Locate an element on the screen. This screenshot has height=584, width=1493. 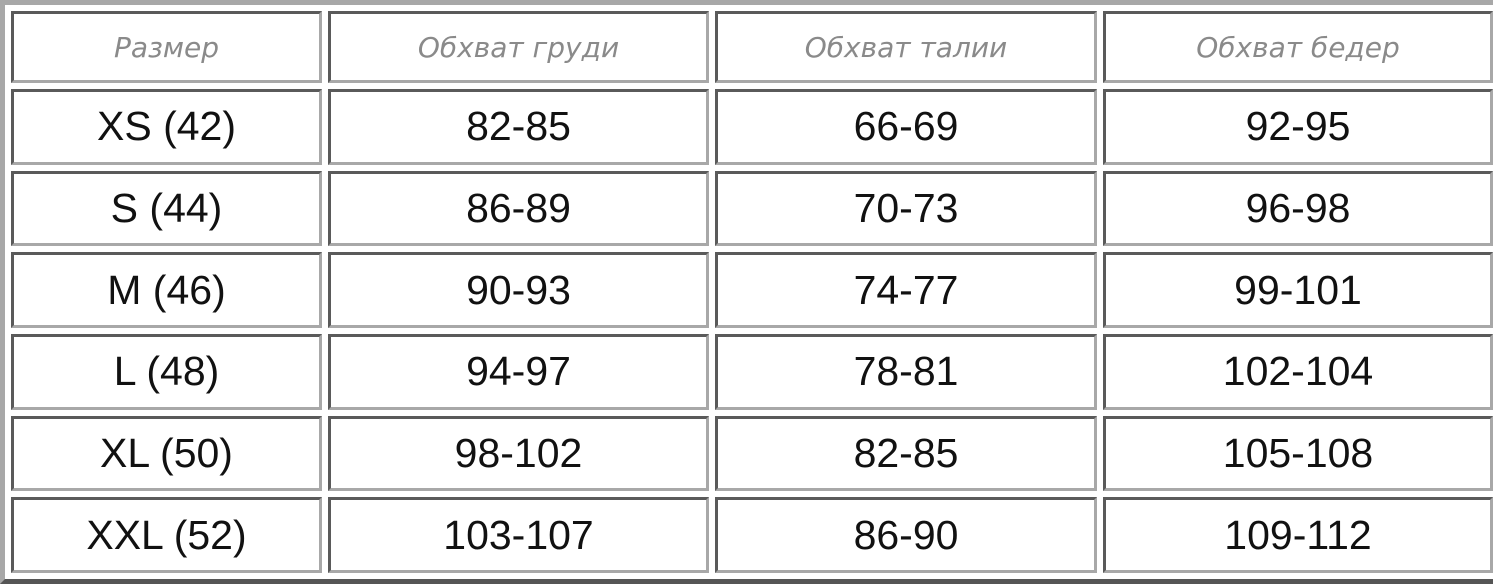
table-row: XS (42) 82-85 66-69 92-95 is located at coordinates (752, 127).